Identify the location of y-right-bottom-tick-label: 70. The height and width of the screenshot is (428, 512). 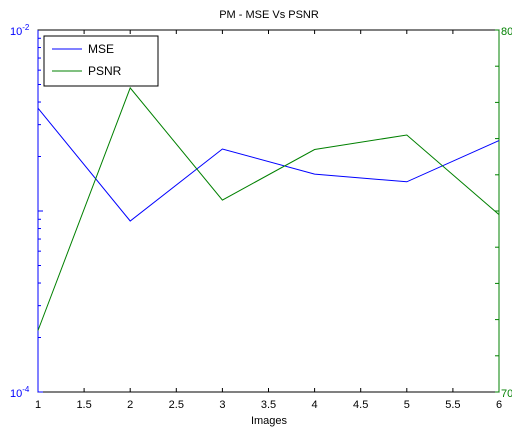
(506, 394).